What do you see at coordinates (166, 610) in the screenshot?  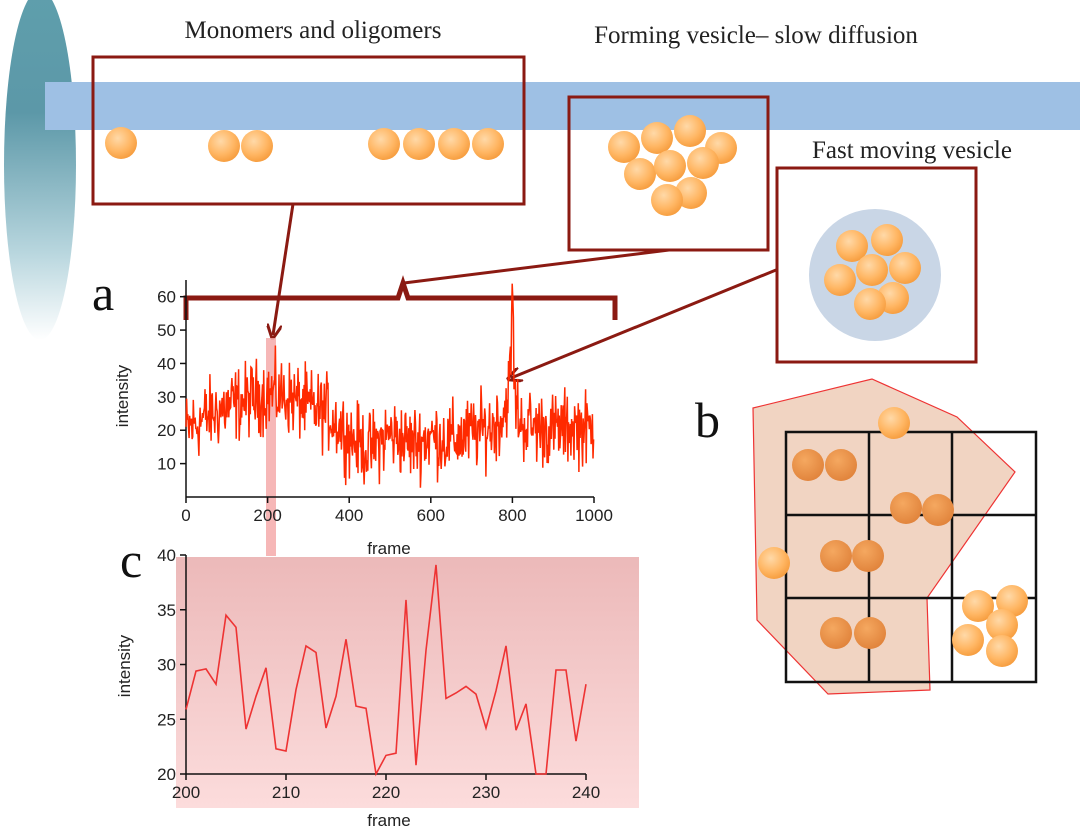 I see `y-tick-label: 35` at bounding box center [166, 610].